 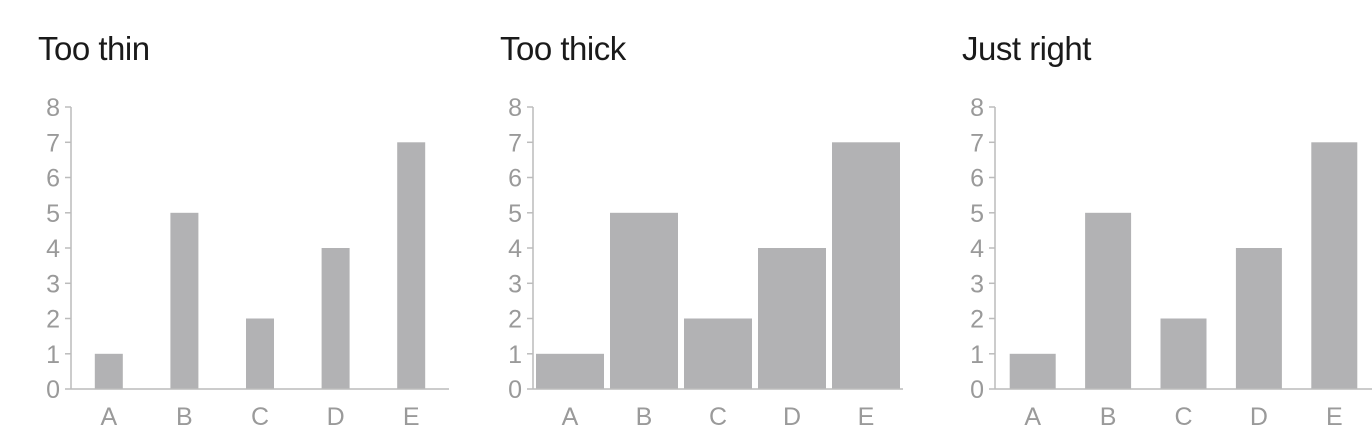 What do you see at coordinates (94, 48) in the screenshot?
I see `chart-title: Too thin` at bounding box center [94, 48].